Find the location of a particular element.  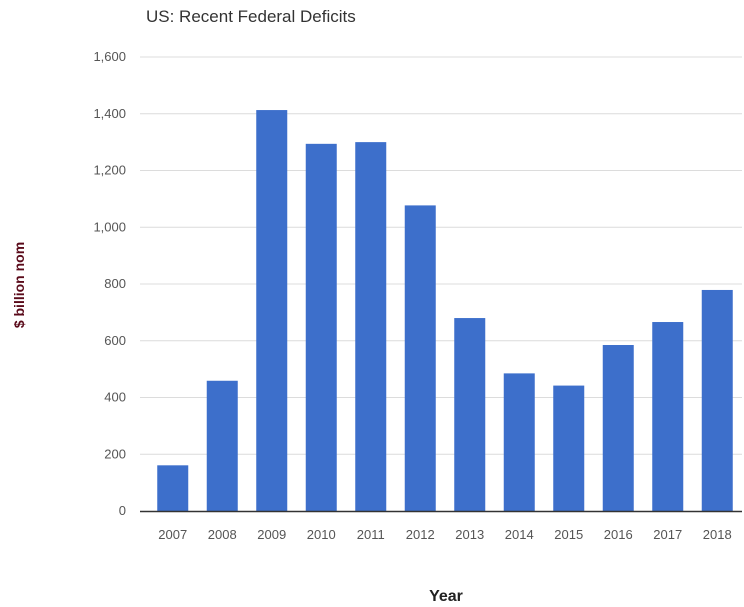

x-tick-label: 2007 is located at coordinates (172, 534).